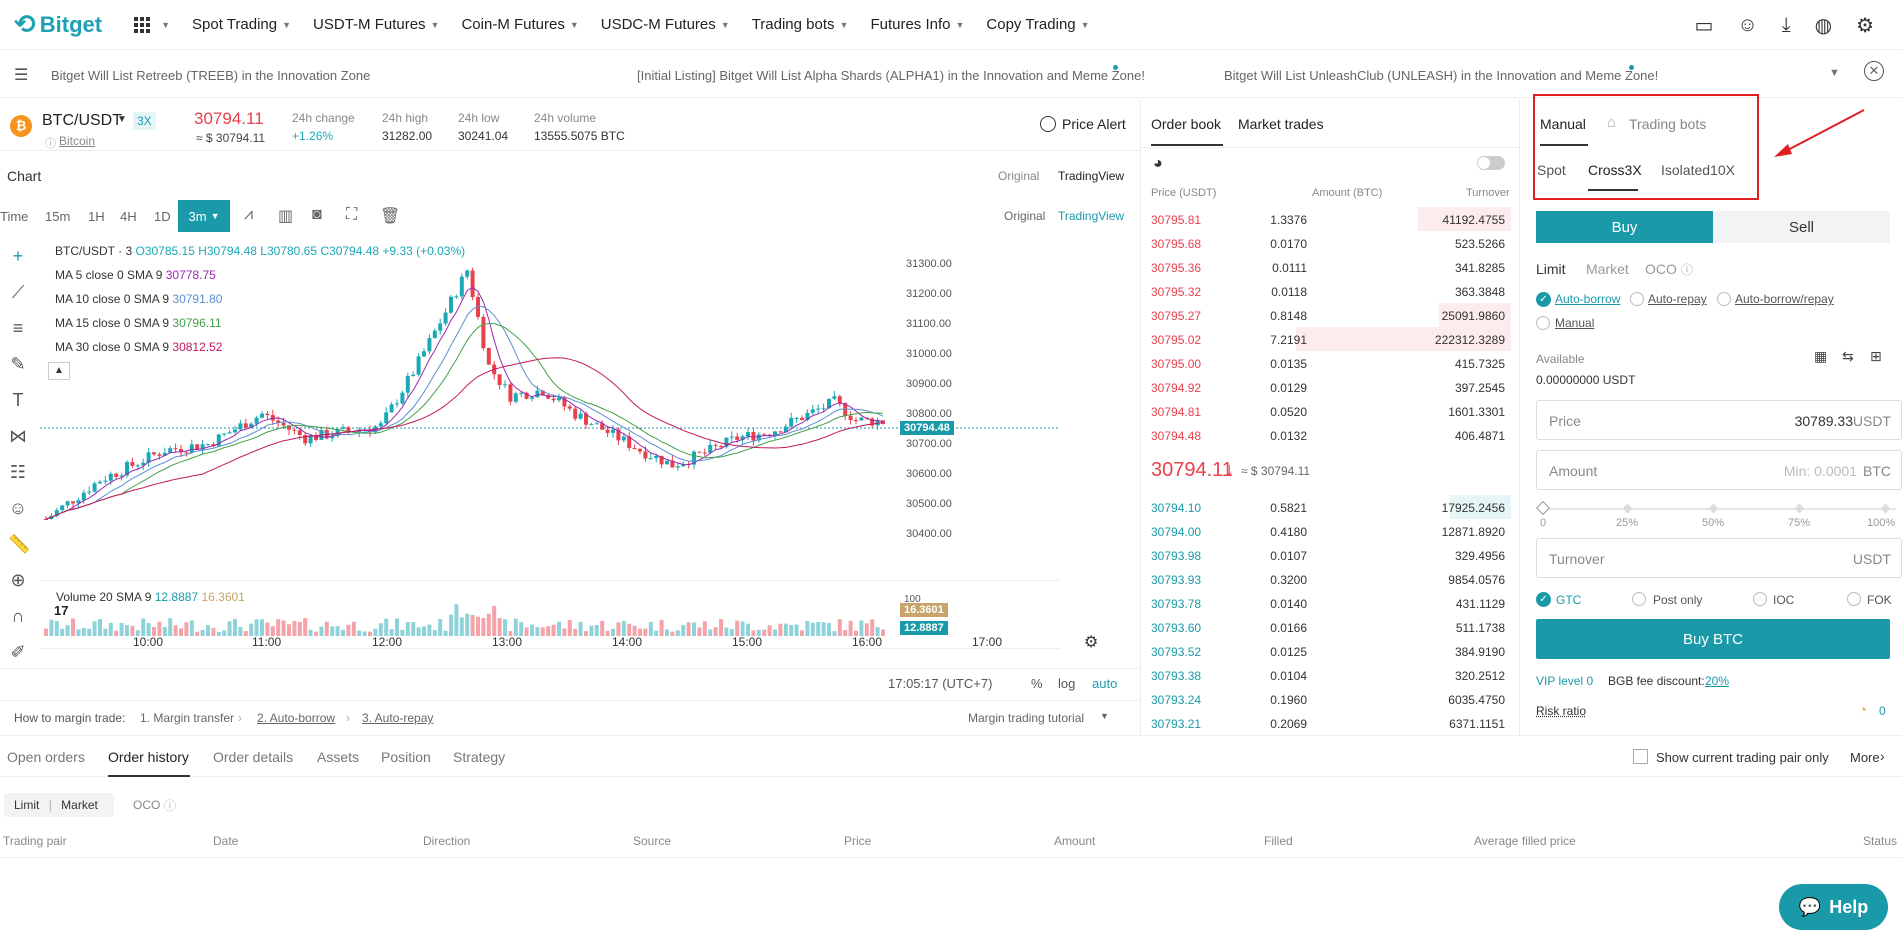 The height and width of the screenshot is (936, 1902). I want to click on trend-line-icon: ⟋, so click(18, 292).